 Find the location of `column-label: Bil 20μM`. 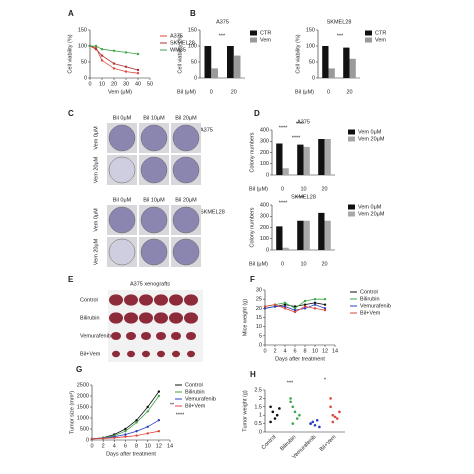

column-label: Bil 20μM is located at coordinates (186, 118).